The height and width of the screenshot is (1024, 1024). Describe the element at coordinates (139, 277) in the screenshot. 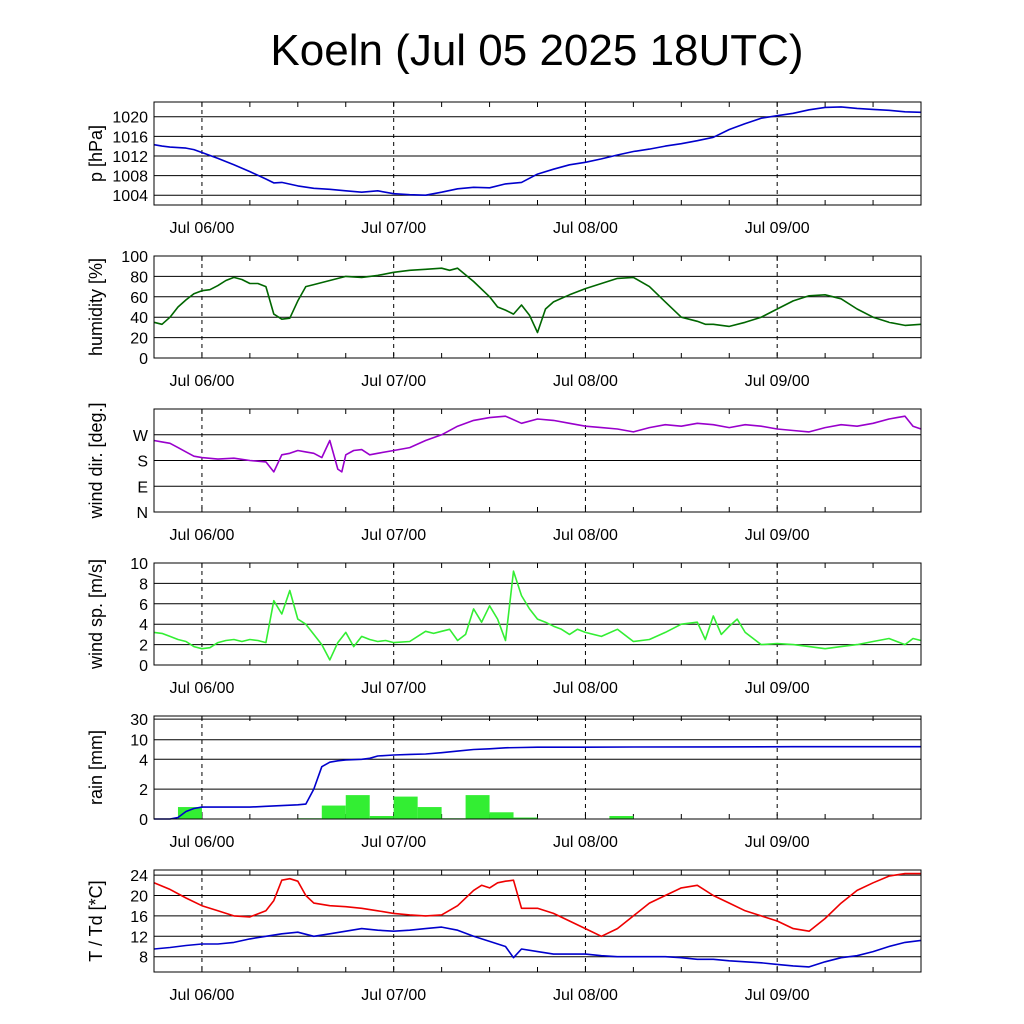

I see `humidity-y-tick-label: 80` at that location.